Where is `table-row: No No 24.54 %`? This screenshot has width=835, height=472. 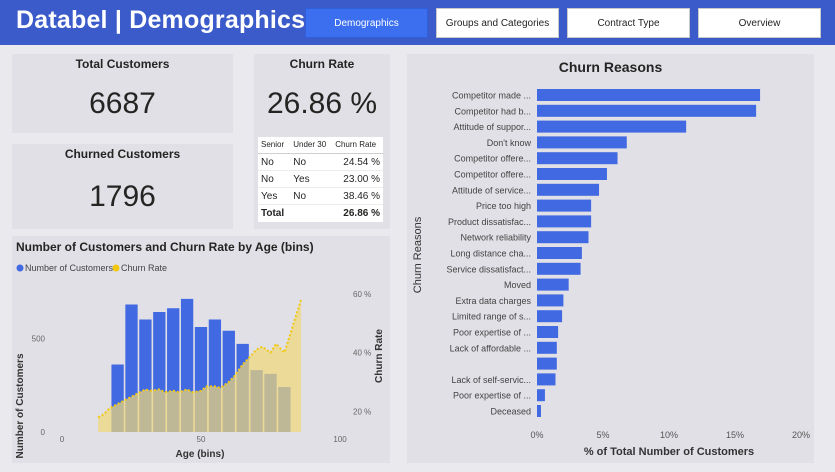 table-row: No No 24.54 % is located at coordinates (320, 162).